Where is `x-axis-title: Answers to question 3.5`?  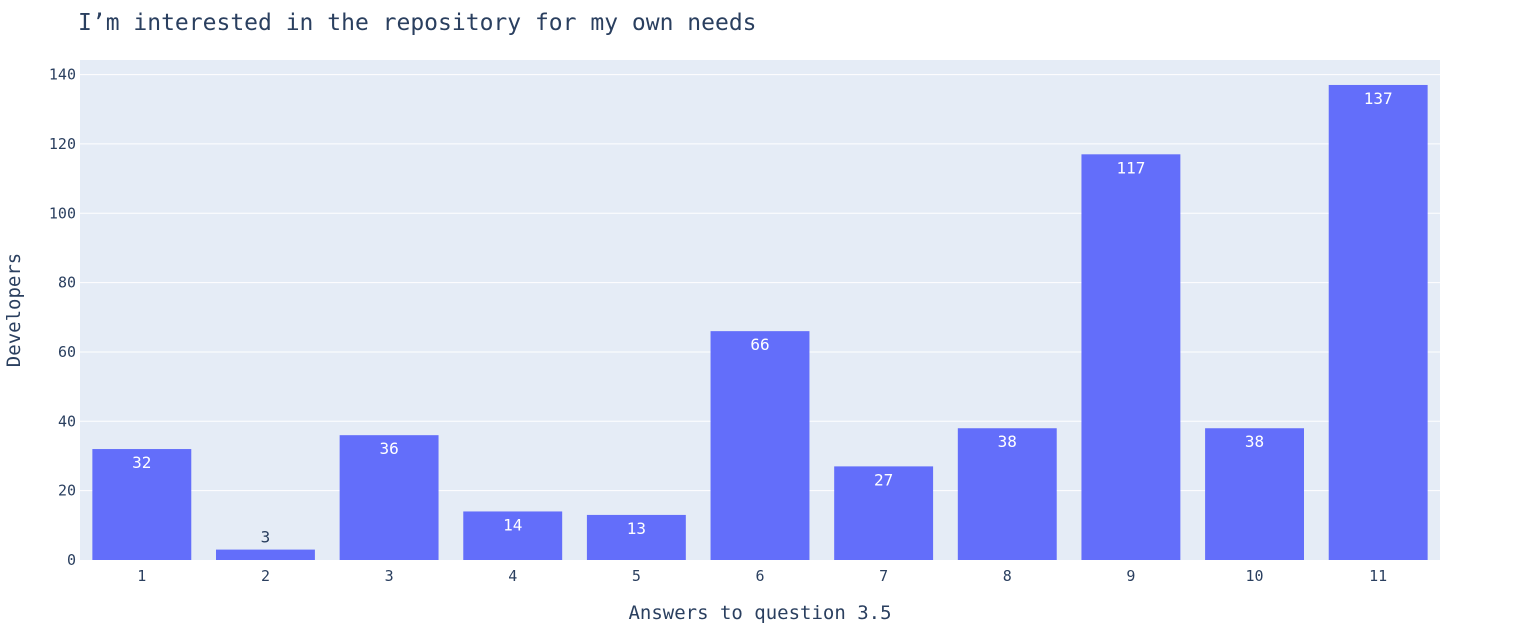 x-axis-title: Answers to question 3.5 is located at coordinates (759, 613).